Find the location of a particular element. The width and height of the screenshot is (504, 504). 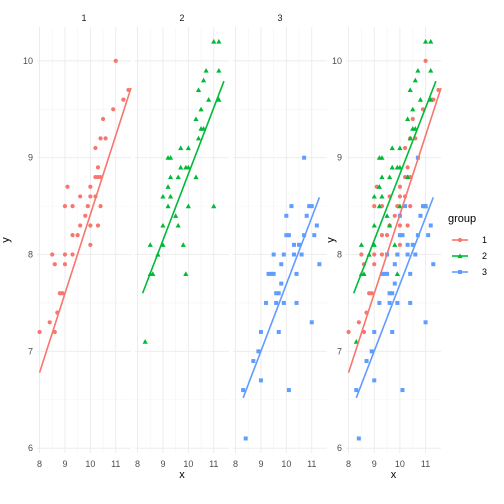

legend-label-2: 2 is located at coordinates (484, 256).